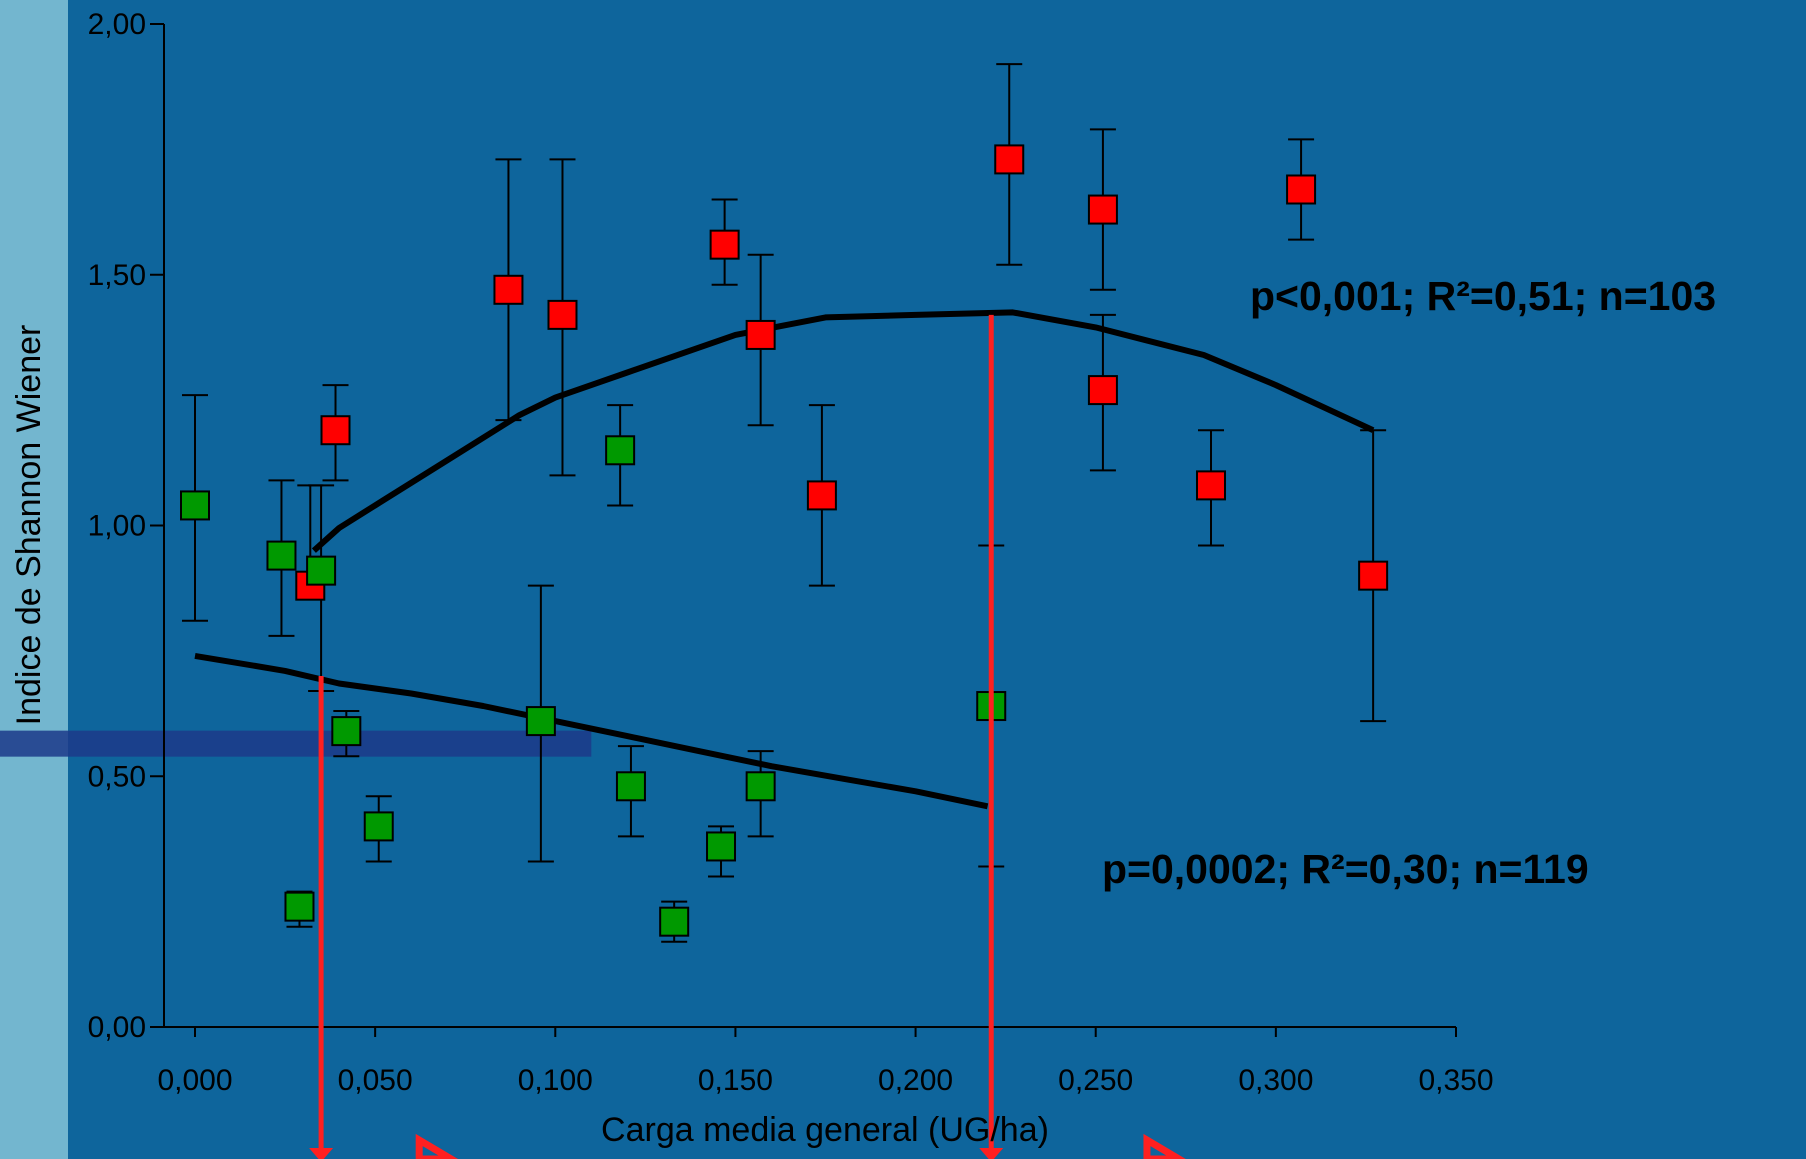 The width and height of the screenshot is (1806, 1159). I want to click on x-axis-title: Carga media general (UG/ha), so click(825, 1130).